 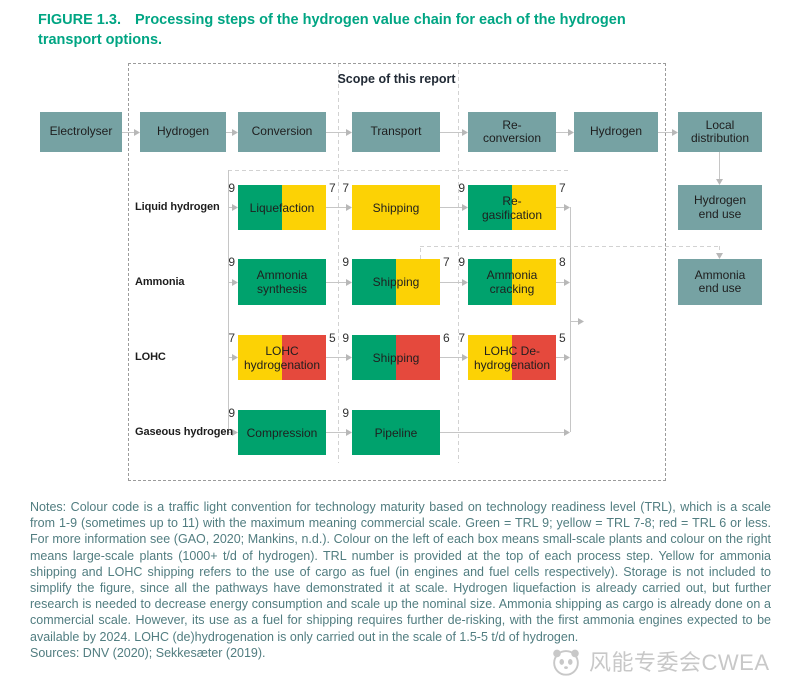 I want to click on process-box-lohc-hydrogenation: LOHC hydrogenation, so click(x=282, y=357).